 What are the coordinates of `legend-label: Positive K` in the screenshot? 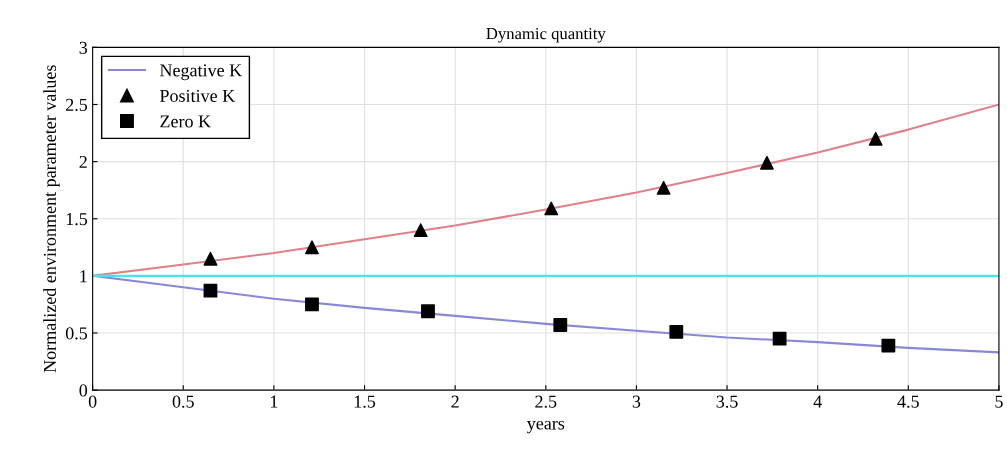 It's located at (197, 95).